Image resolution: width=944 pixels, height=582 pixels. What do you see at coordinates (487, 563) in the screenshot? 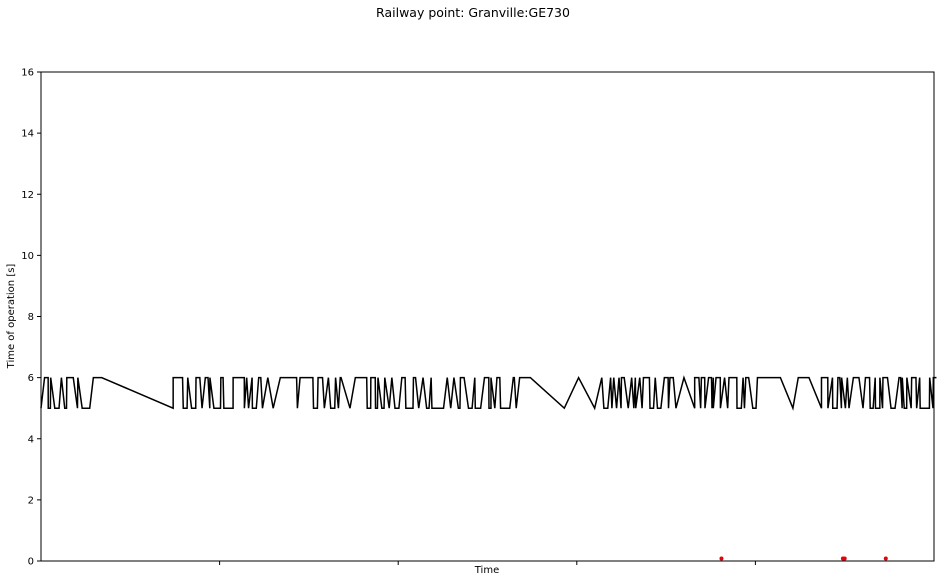
I see `x-axis` at bounding box center [487, 563].